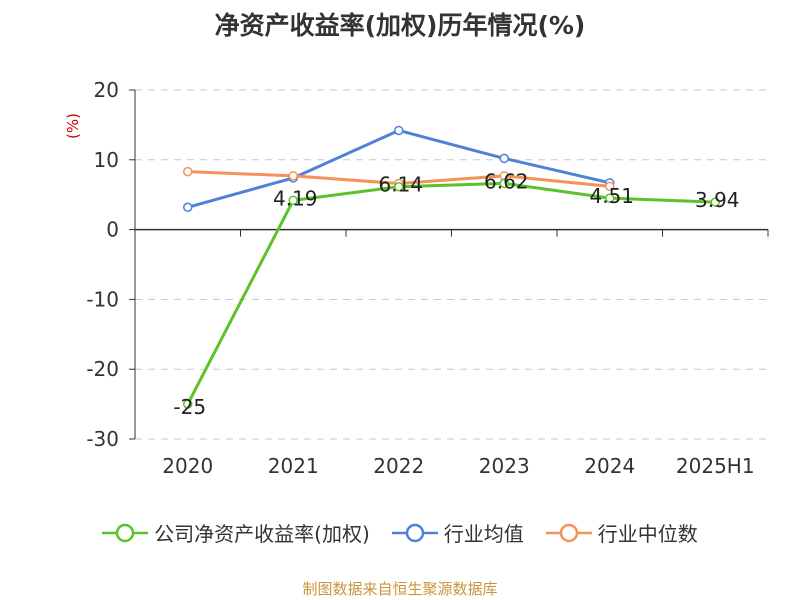 The height and width of the screenshot is (600, 800). I want to click on x-tick-label: 2021, so click(293, 466).